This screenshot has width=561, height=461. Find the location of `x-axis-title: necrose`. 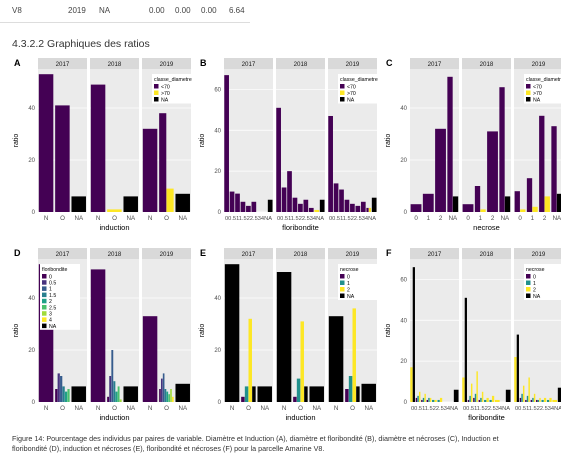

x-axis-title: necrose is located at coordinates (486, 227).